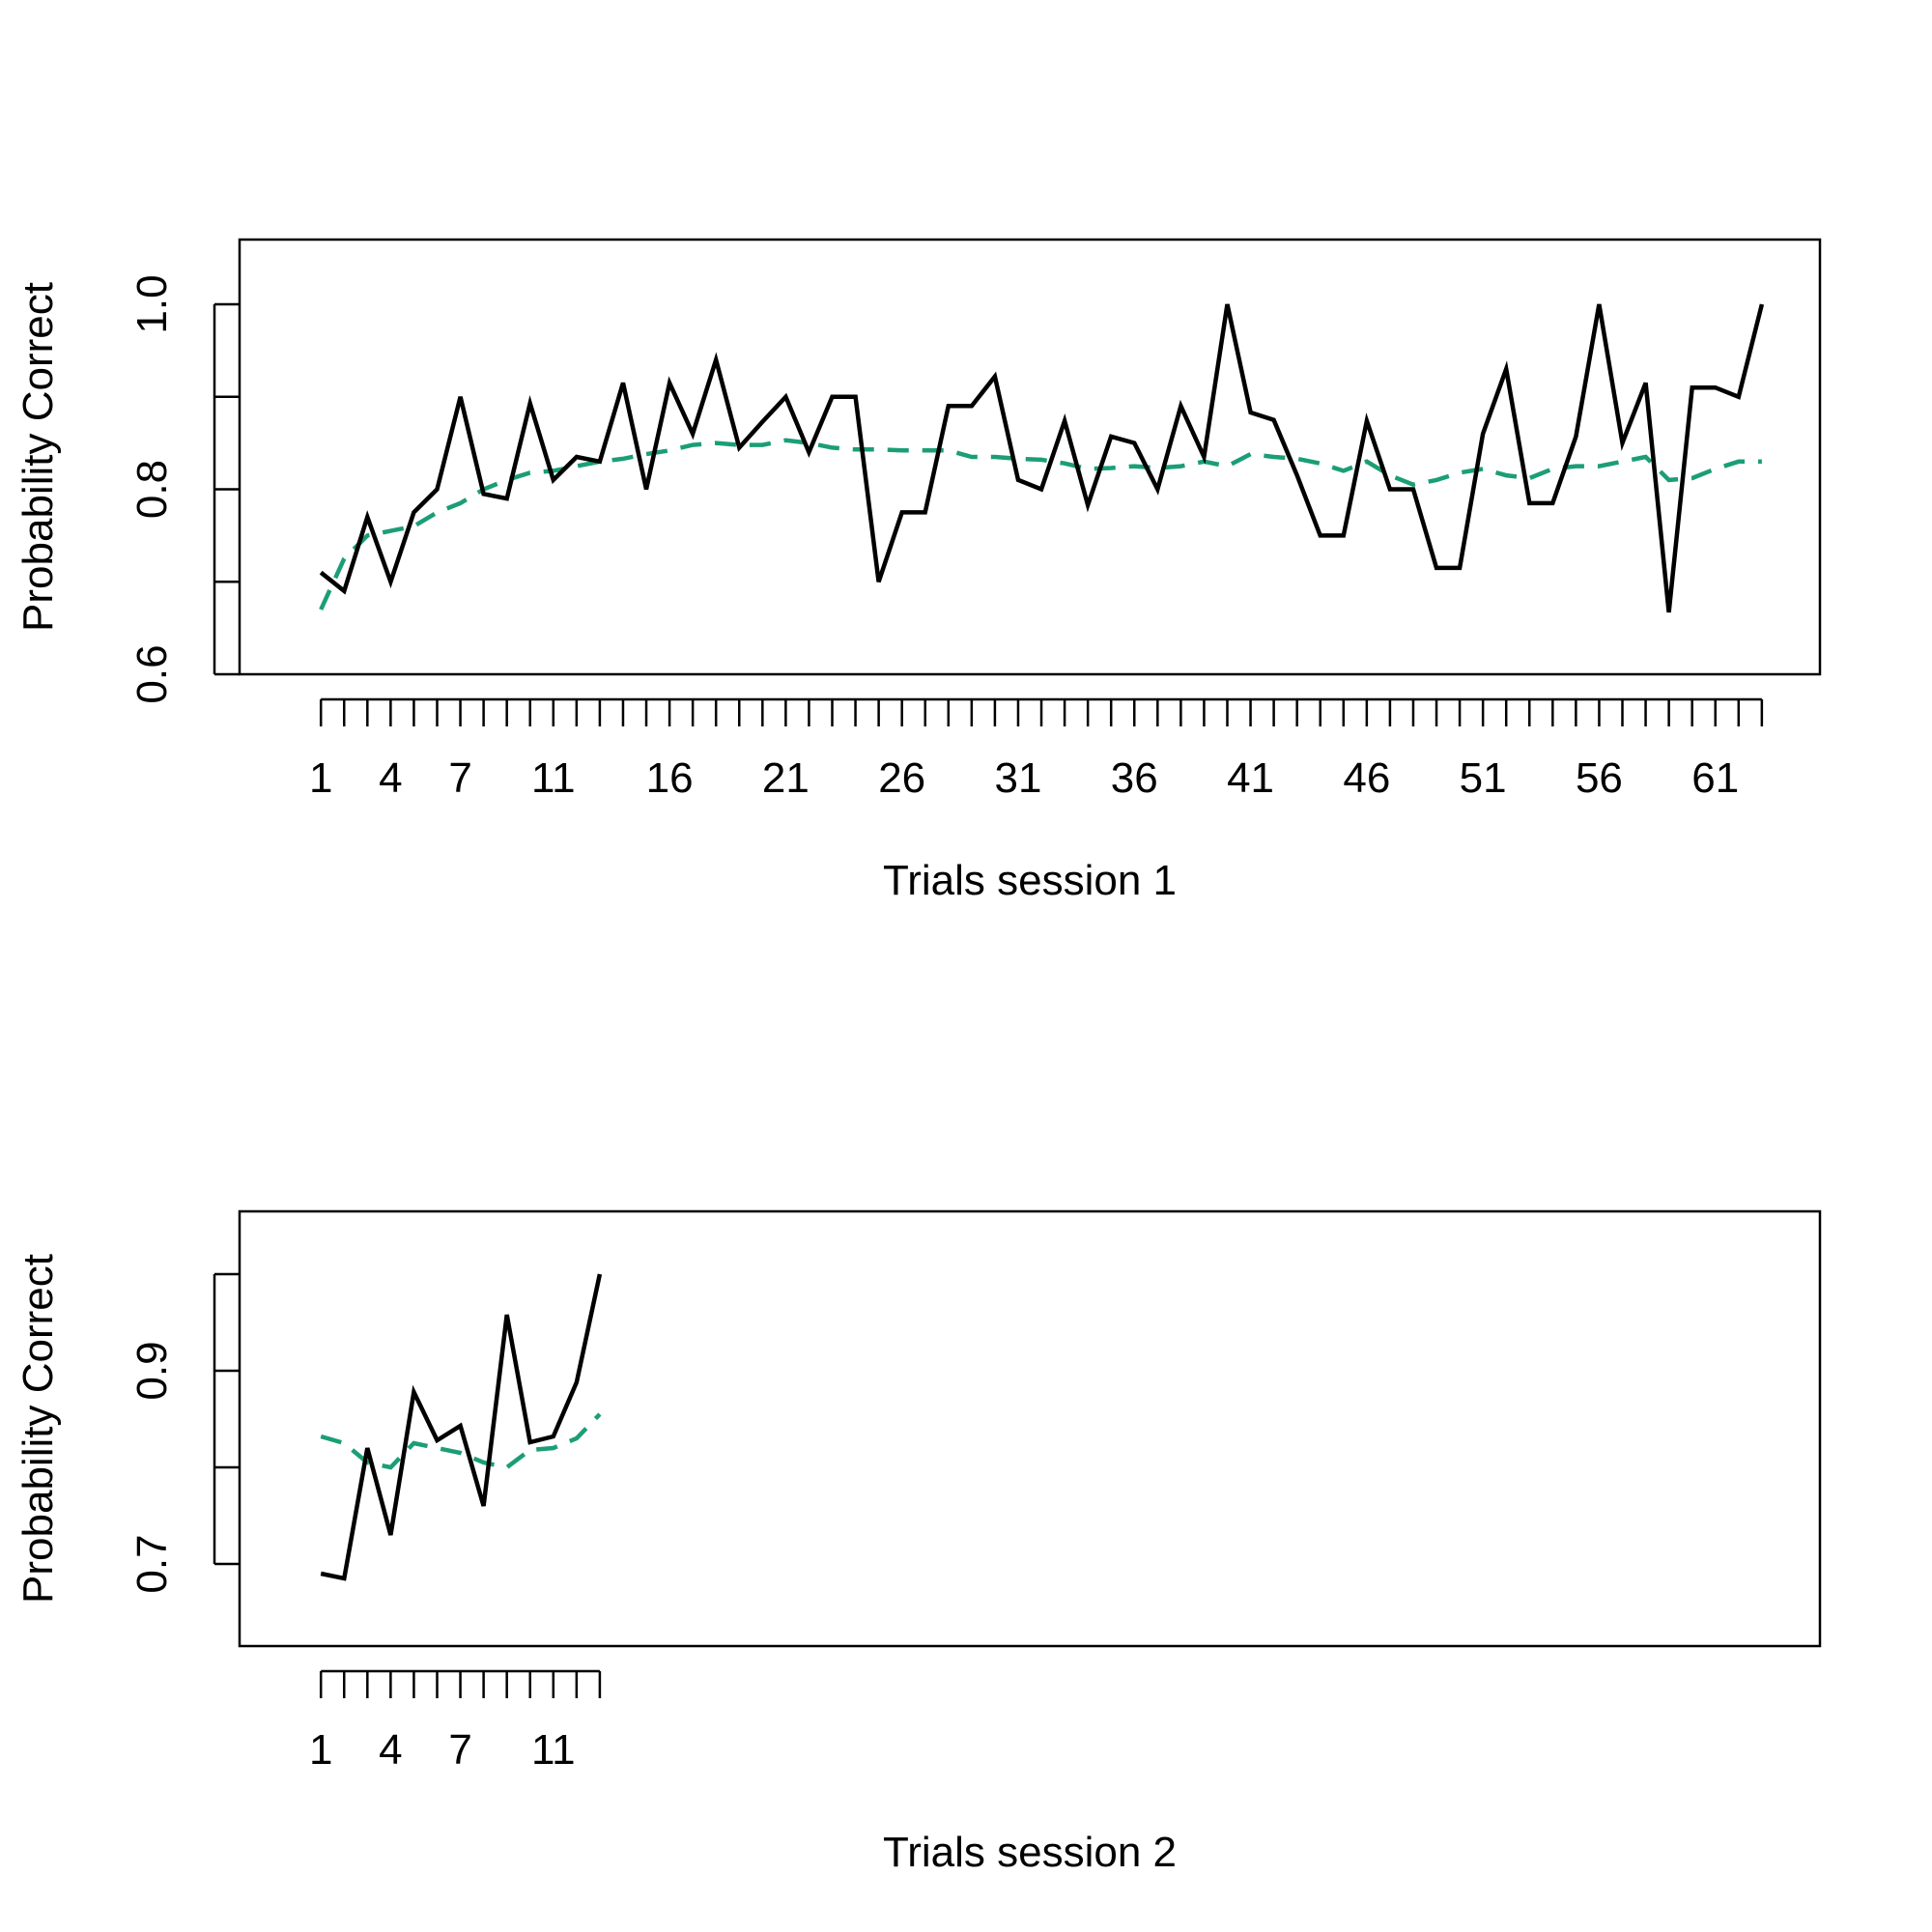  I want to click on y-axis: 0.6 0.8 1.0, so click(184, 489).